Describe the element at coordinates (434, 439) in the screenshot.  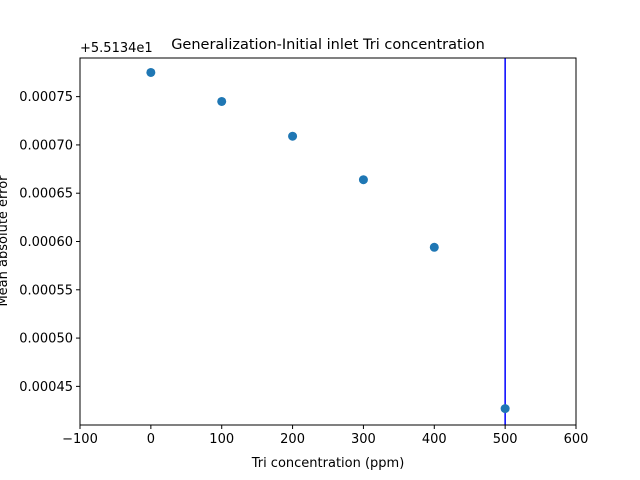
I see `x-tick-label: 400` at that location.